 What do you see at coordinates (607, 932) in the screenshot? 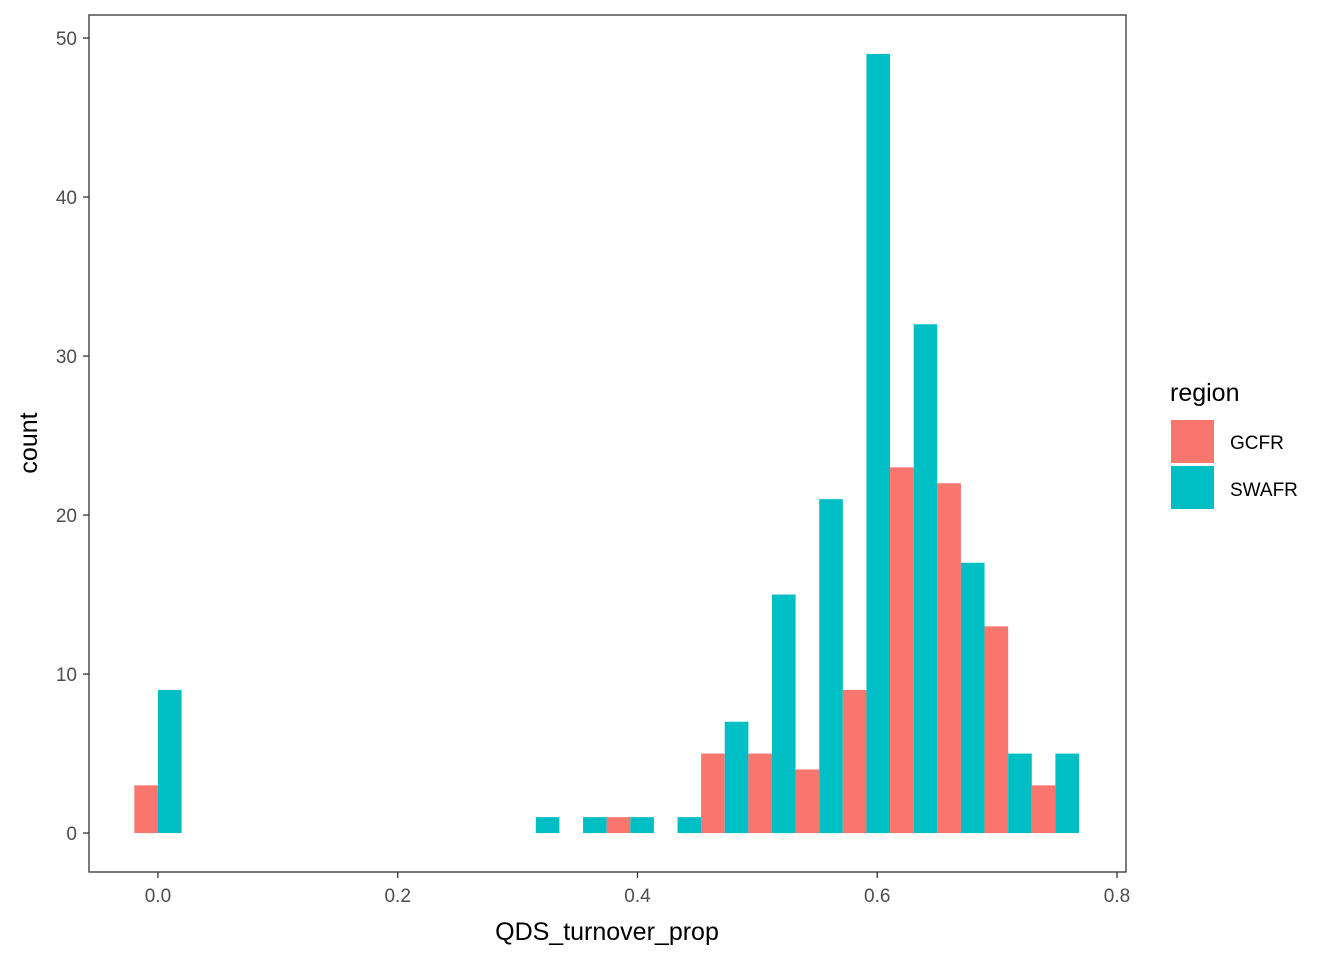
I see `x-axis-title: QDS_turnover_prop` at bounding box center [607, 932].